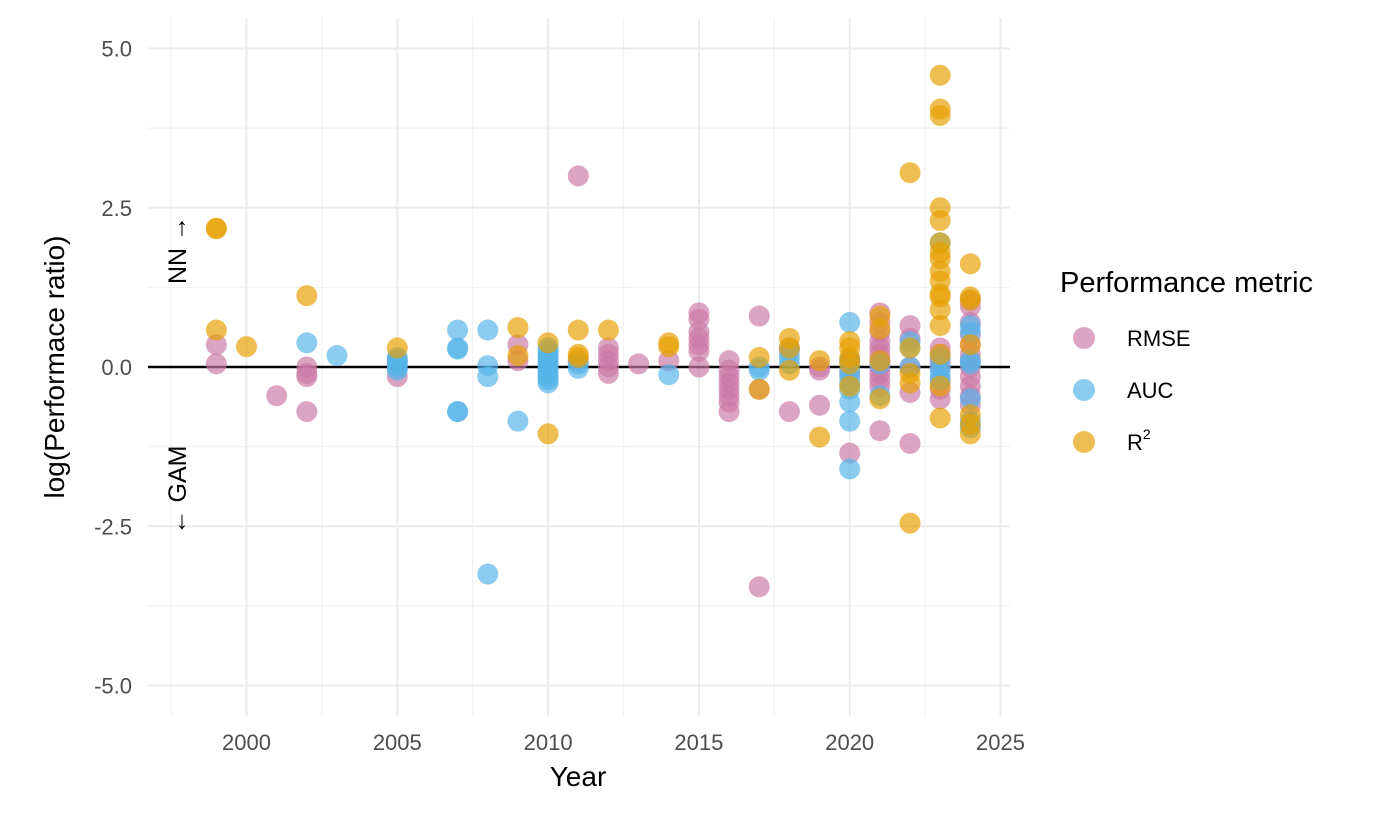 This screenshot has height=839, width=1389. What do you see at coordinates (113, 686) in the screenshot?
I see `y-tick-label: -5.0` at bounding box center [113, 686].